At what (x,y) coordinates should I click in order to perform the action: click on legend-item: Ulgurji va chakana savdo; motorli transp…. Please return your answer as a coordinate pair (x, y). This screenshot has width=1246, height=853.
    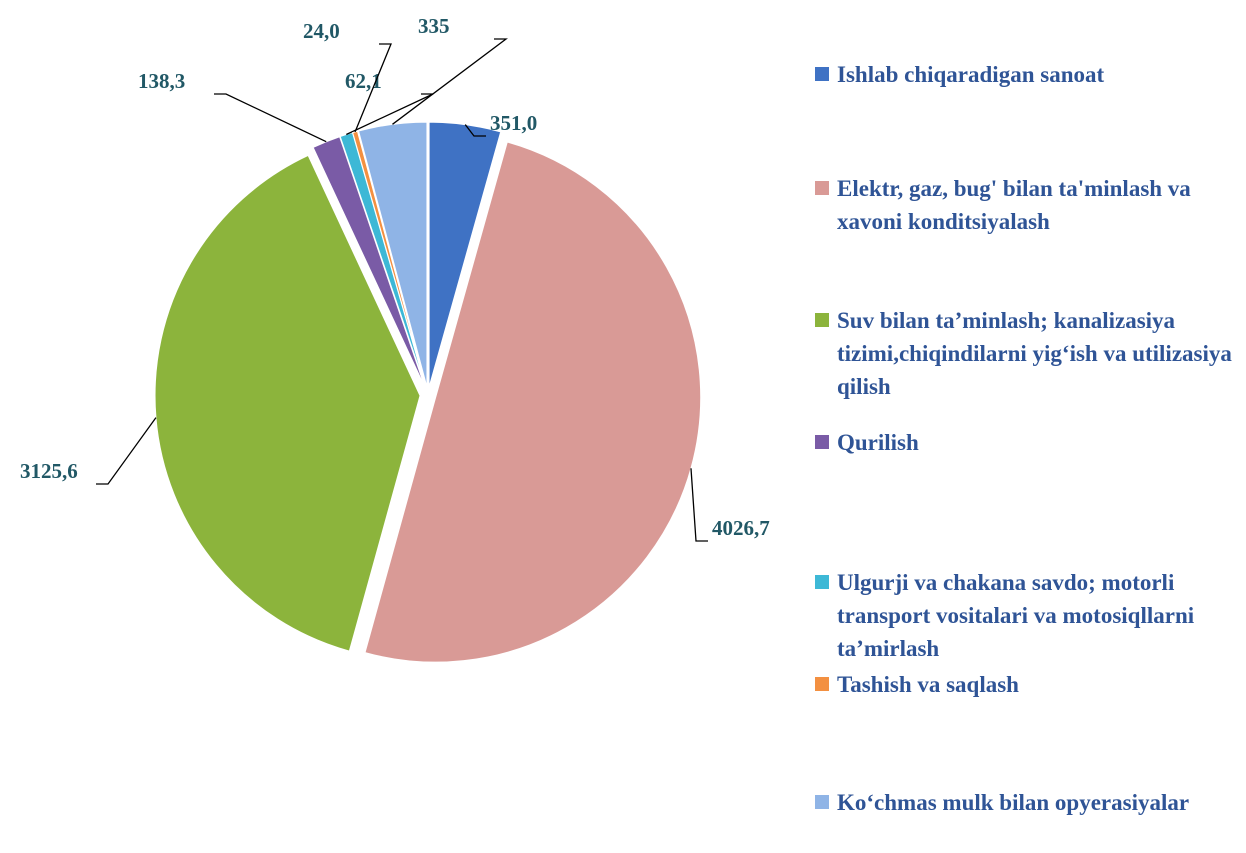
    Looking at the image, I should click on (1030, 615).